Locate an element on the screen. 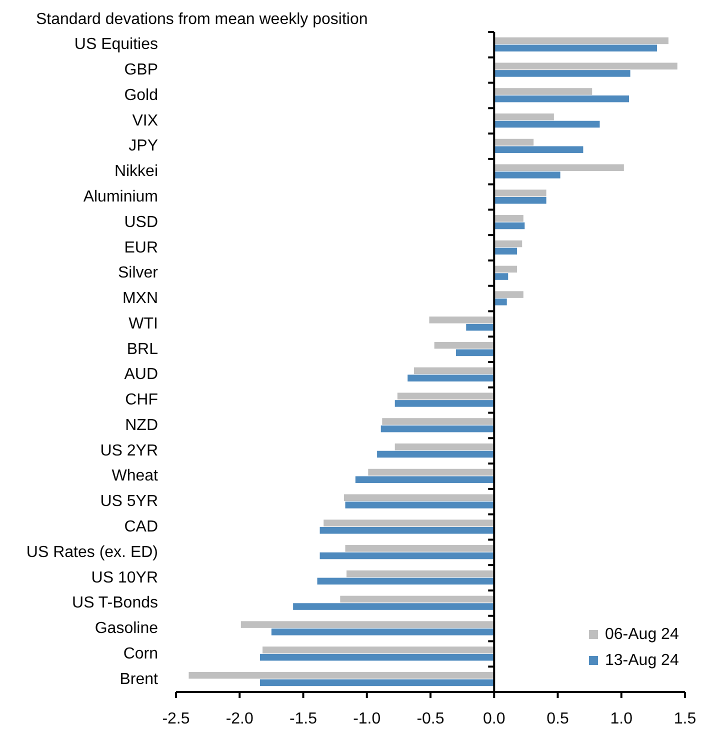 The image size is (713, 736). x-tick-label: -2.0 is located at coordinates (240, 719).